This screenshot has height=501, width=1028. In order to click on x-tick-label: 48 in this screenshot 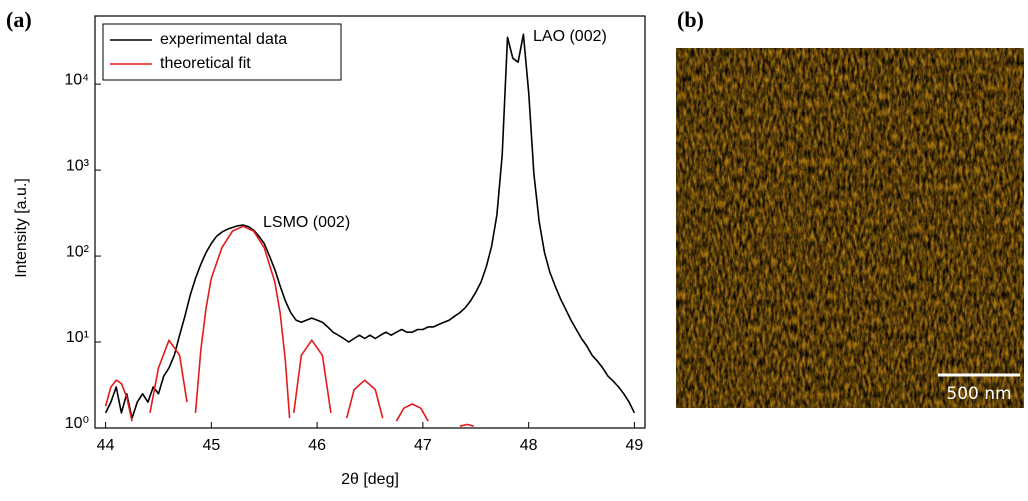, I will do `click(529, 445)`.